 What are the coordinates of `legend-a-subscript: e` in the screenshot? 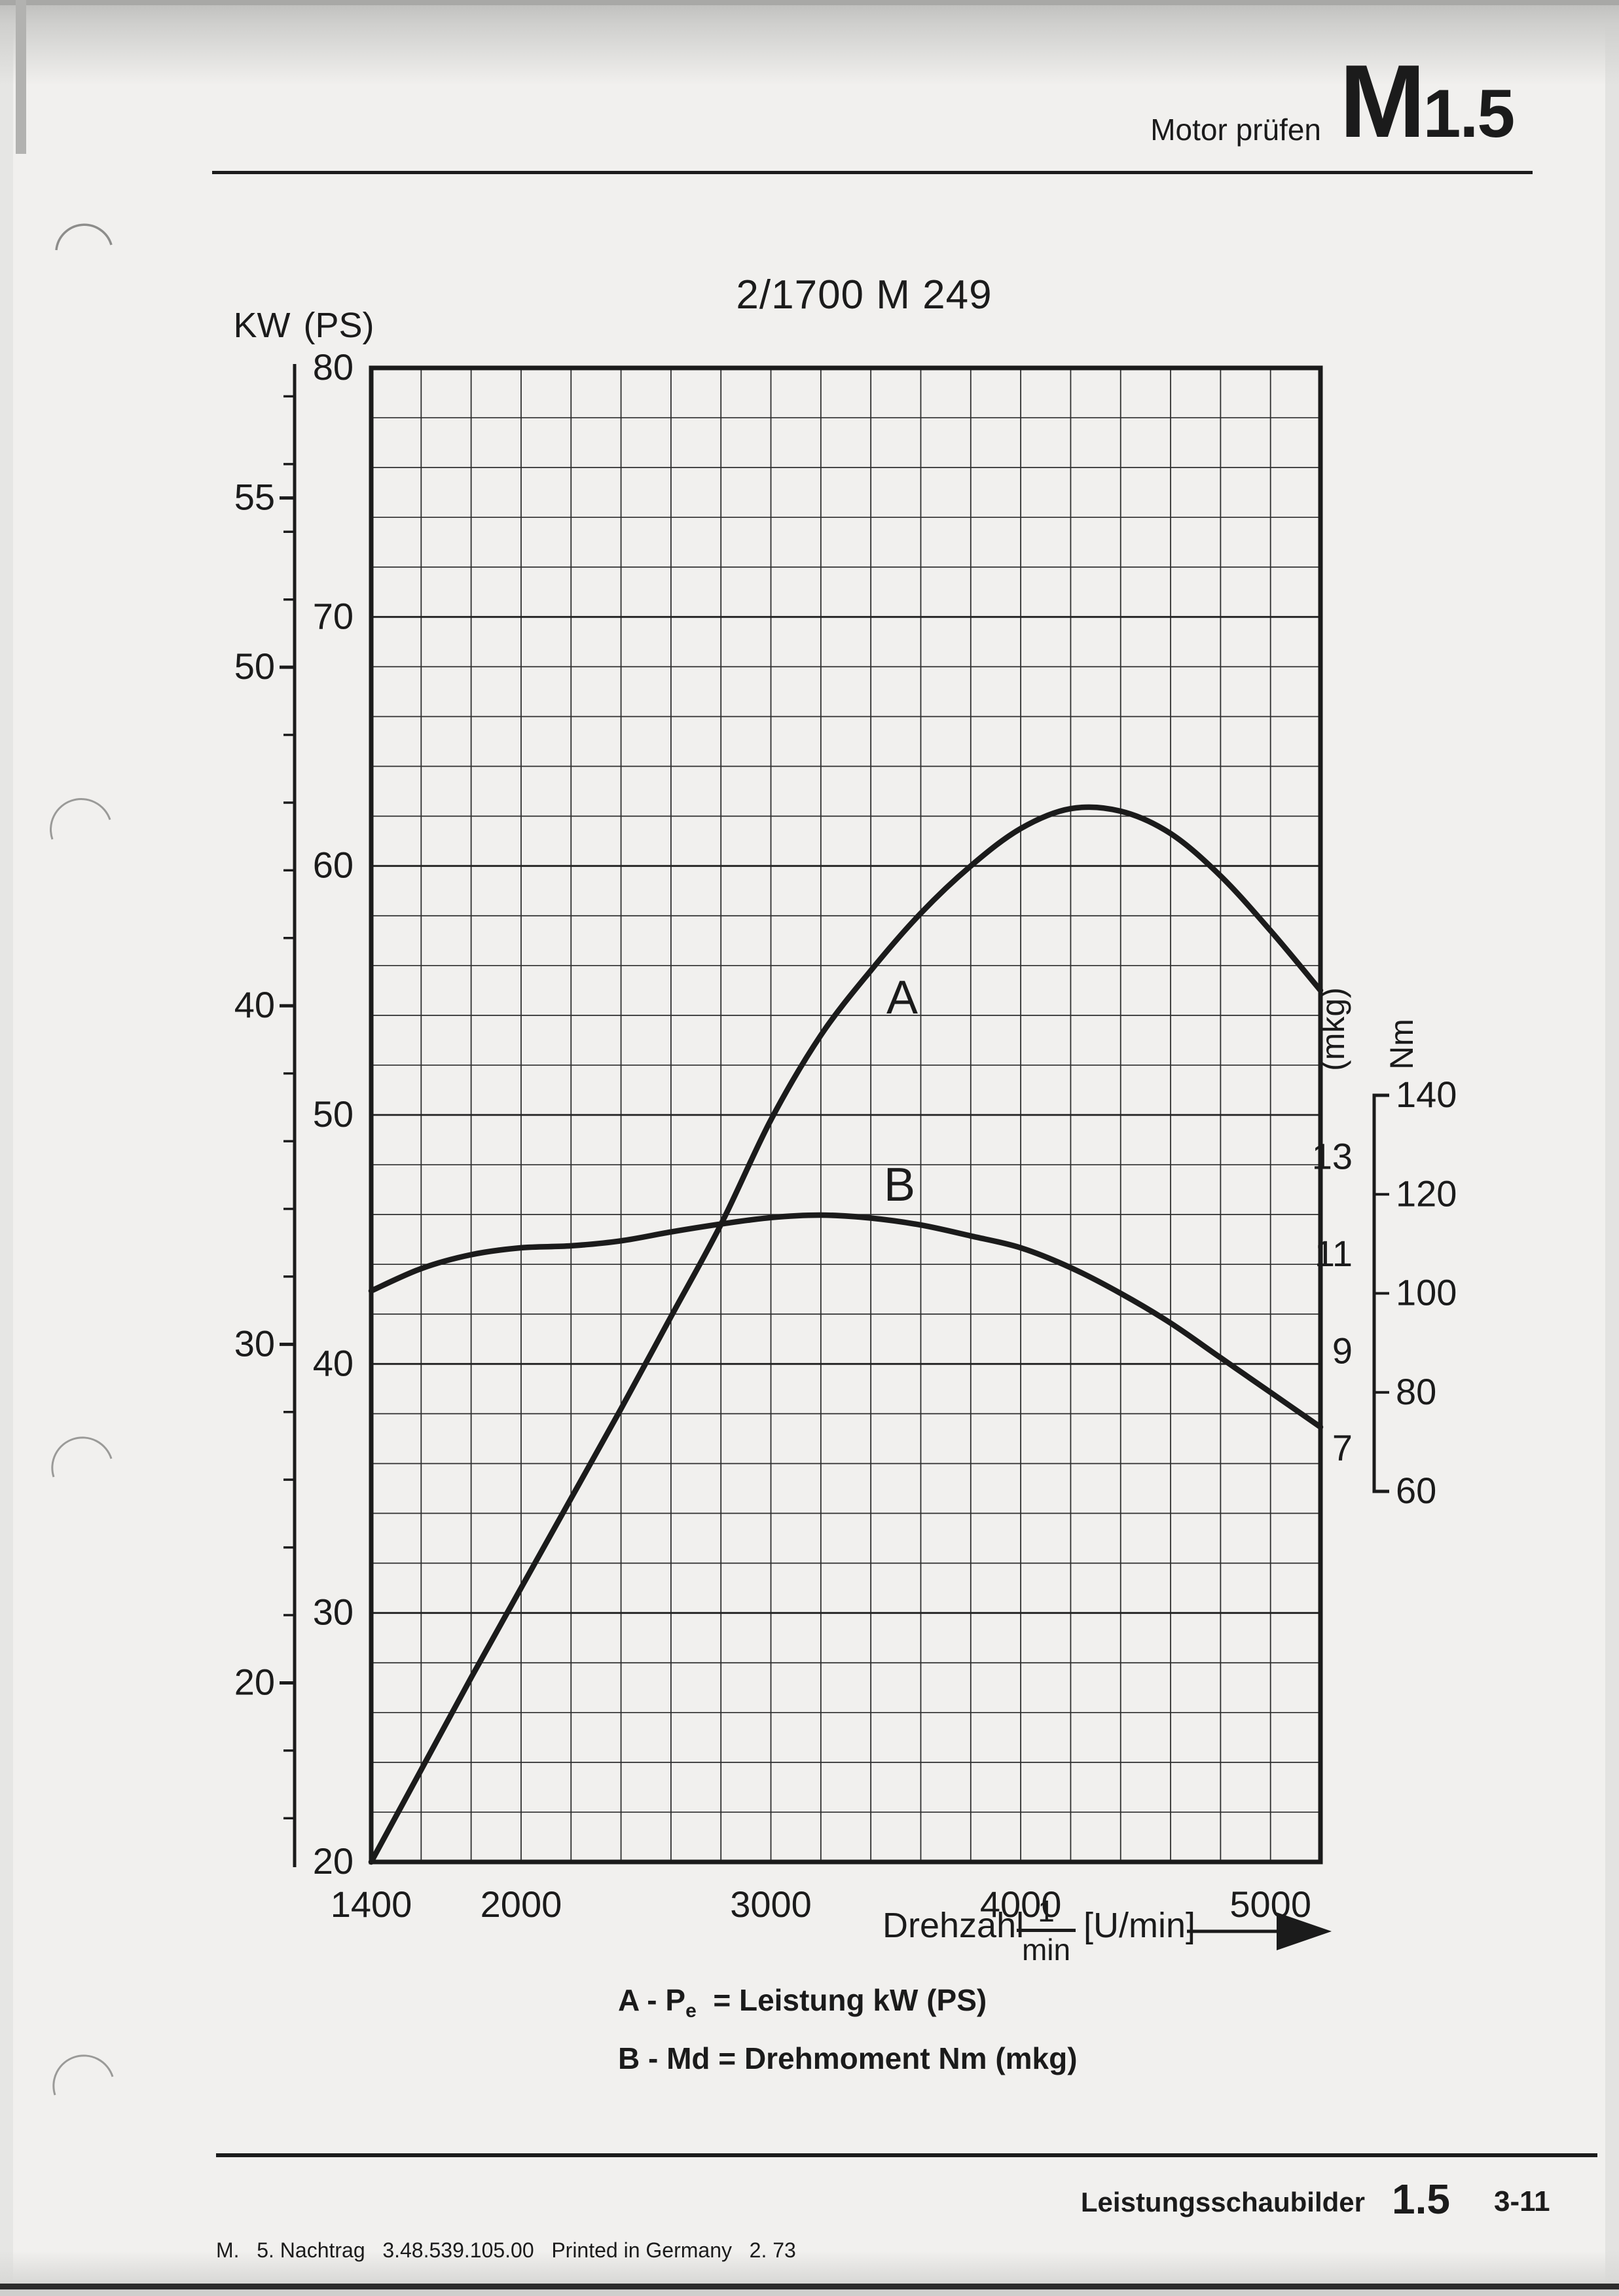 It's located at (691, 2011).